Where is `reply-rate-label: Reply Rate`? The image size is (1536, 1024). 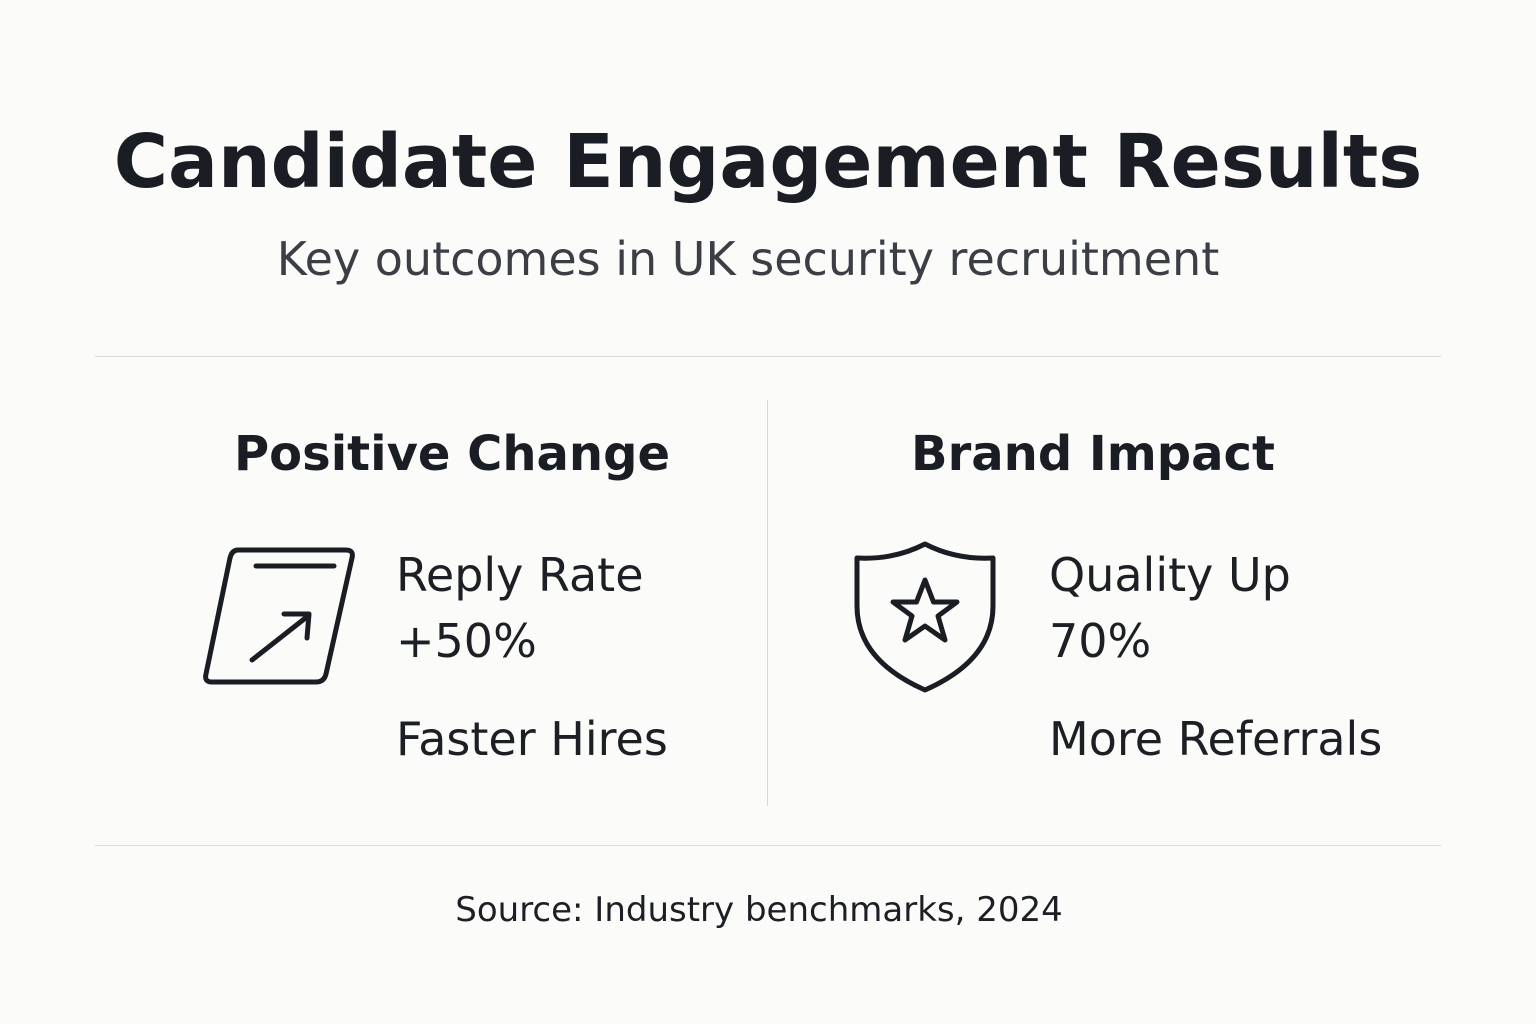 reply-rate-label: Reply Rate is located at coordinates (520, 575).